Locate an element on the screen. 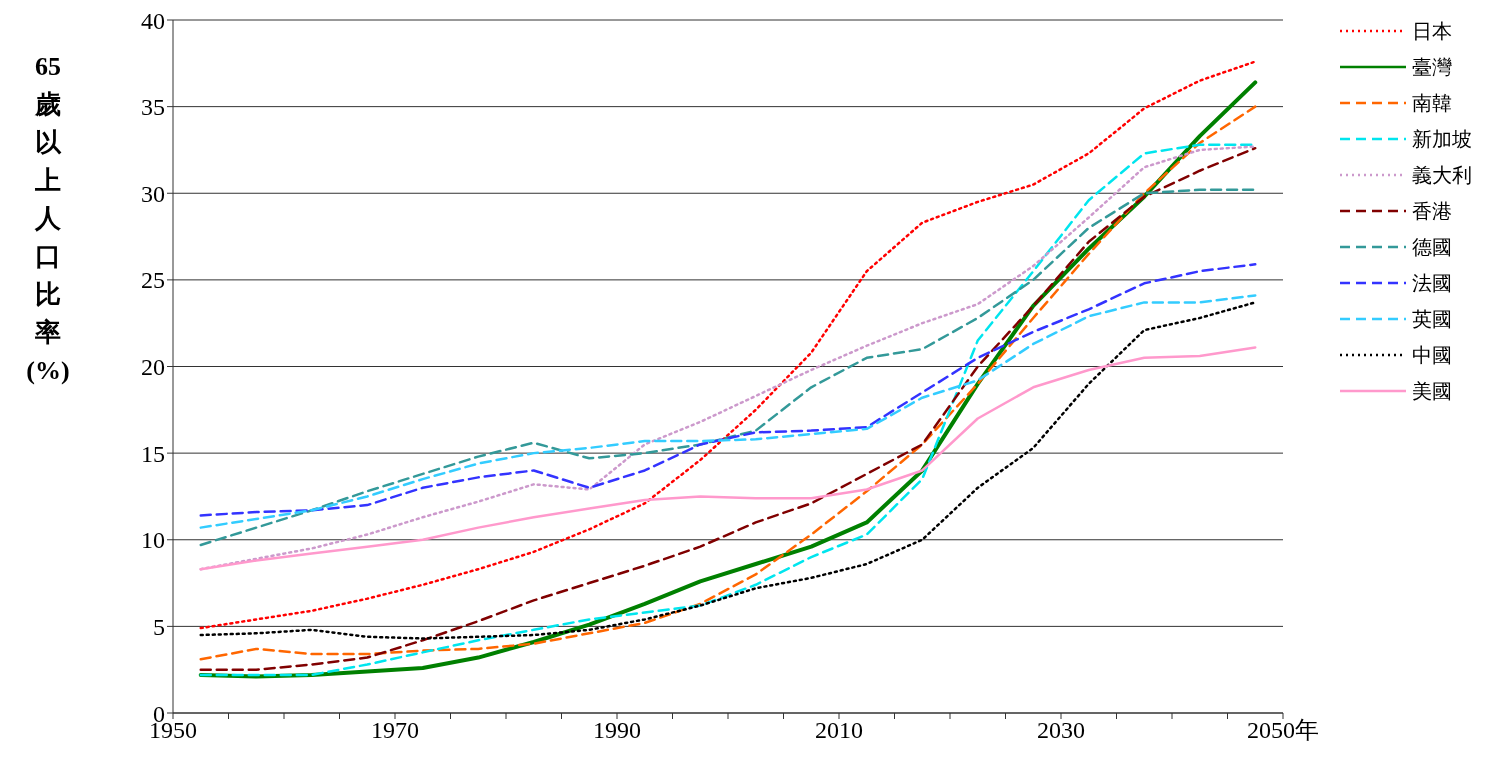 Image resolution: width=1494 pixels, height=761 pixels. text: 65歲以上人口比率(%) is located at coordinates (48, 218).